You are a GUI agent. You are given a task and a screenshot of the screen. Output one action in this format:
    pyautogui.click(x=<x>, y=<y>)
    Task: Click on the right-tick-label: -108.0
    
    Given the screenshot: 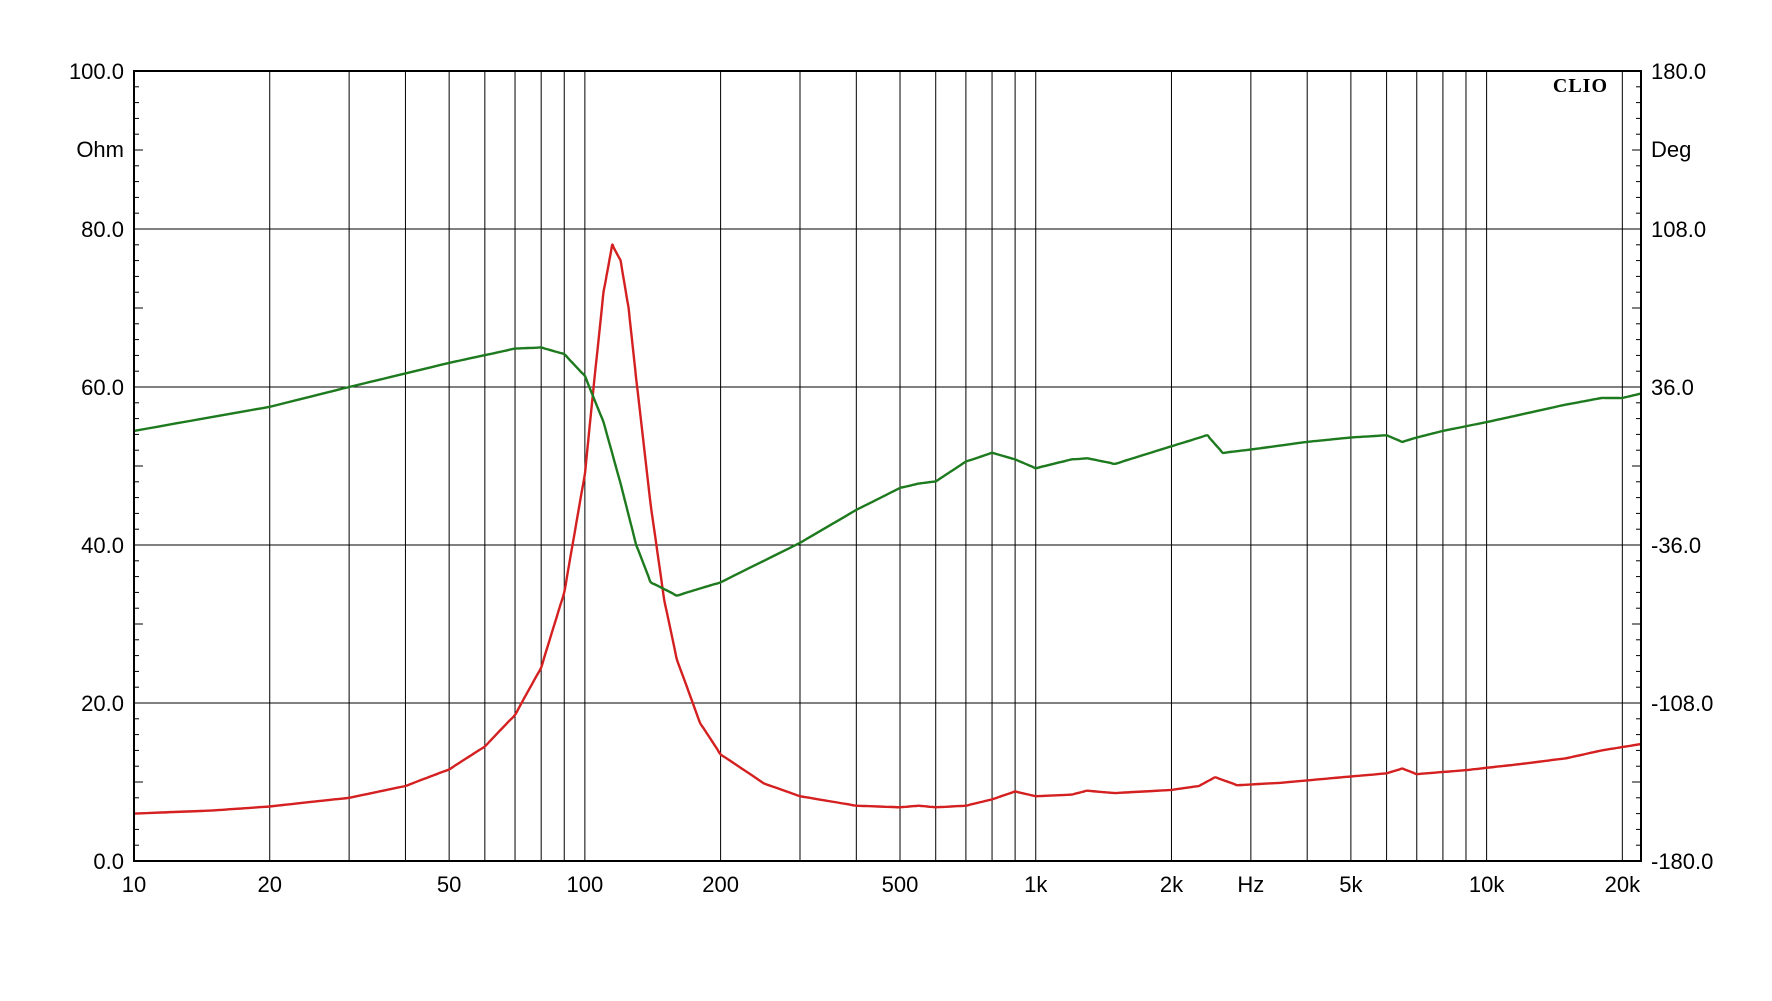 What is the action you would take?
    pyautogui.click(x=1682, y=703)
    